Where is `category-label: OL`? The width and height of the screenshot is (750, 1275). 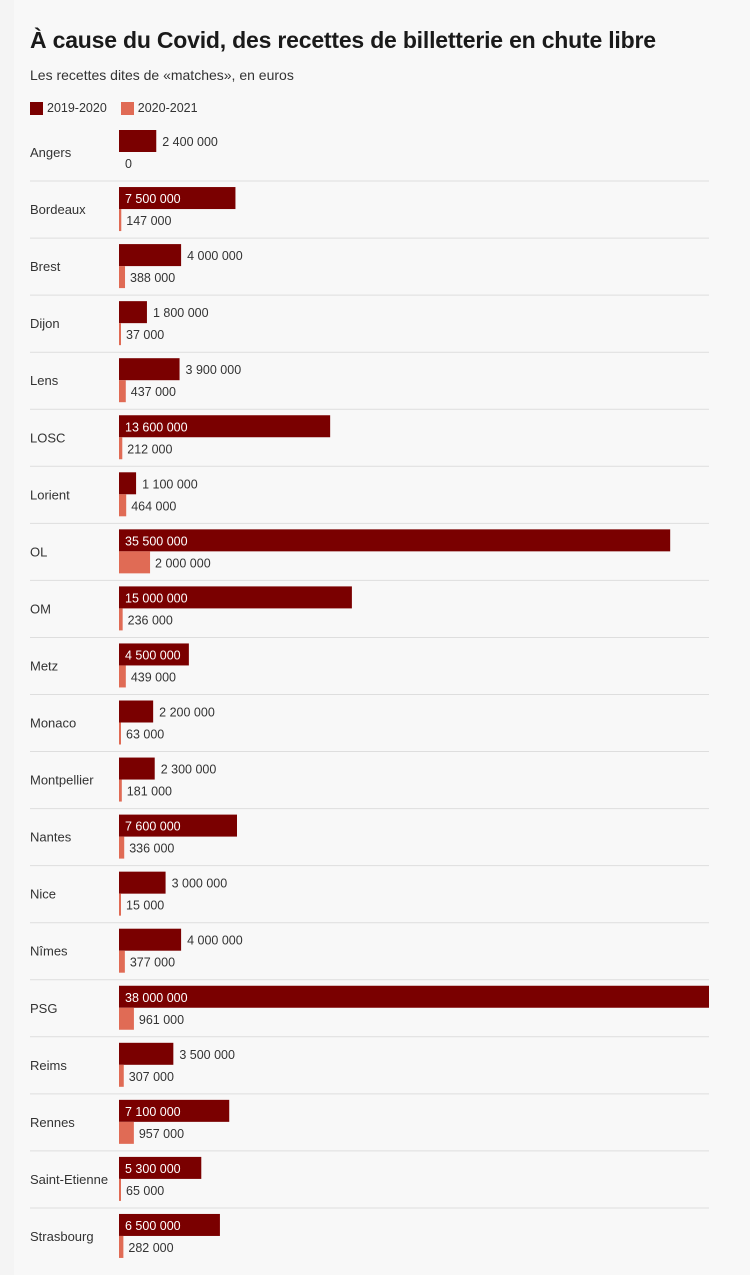 category-label: OL is located at coordinates (38, 551).